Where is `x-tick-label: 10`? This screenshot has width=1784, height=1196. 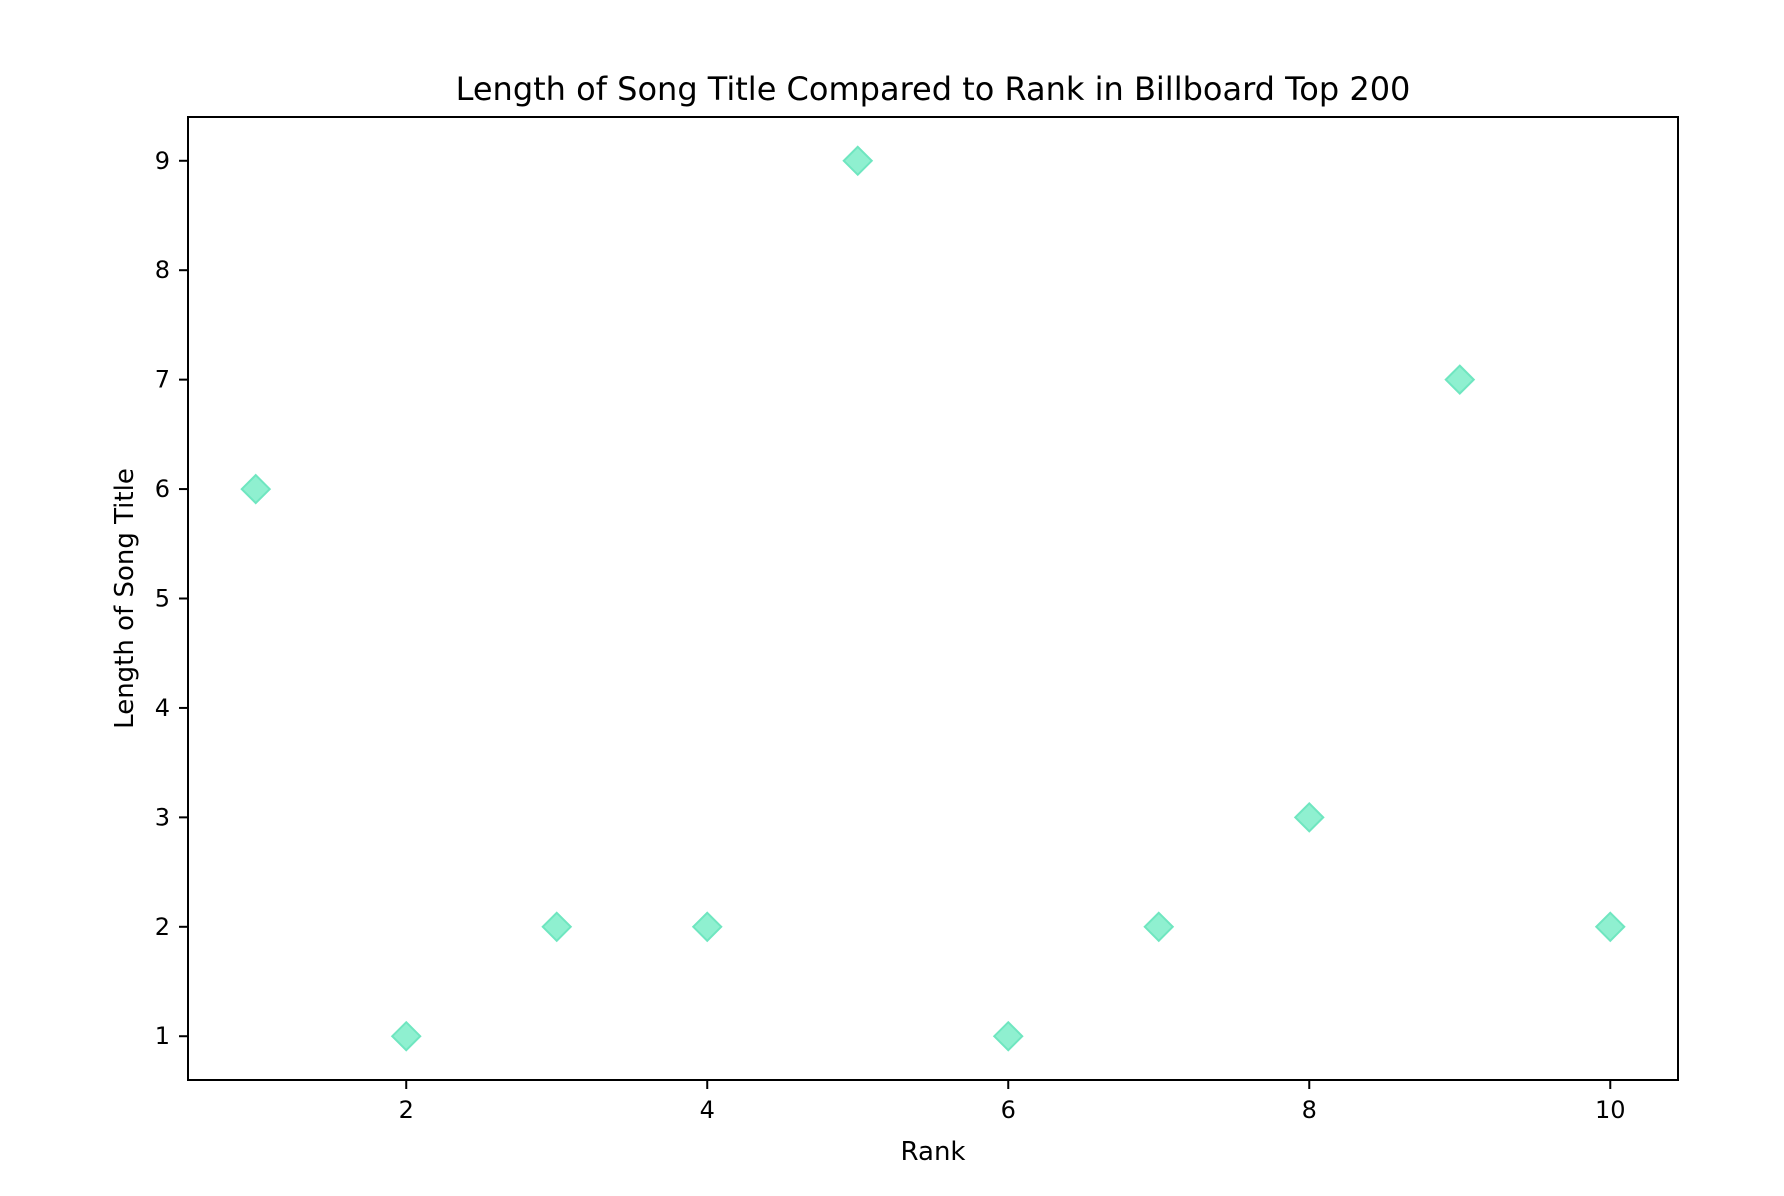 x-tick-label: 10 is located at coordinates (1610, 1110).